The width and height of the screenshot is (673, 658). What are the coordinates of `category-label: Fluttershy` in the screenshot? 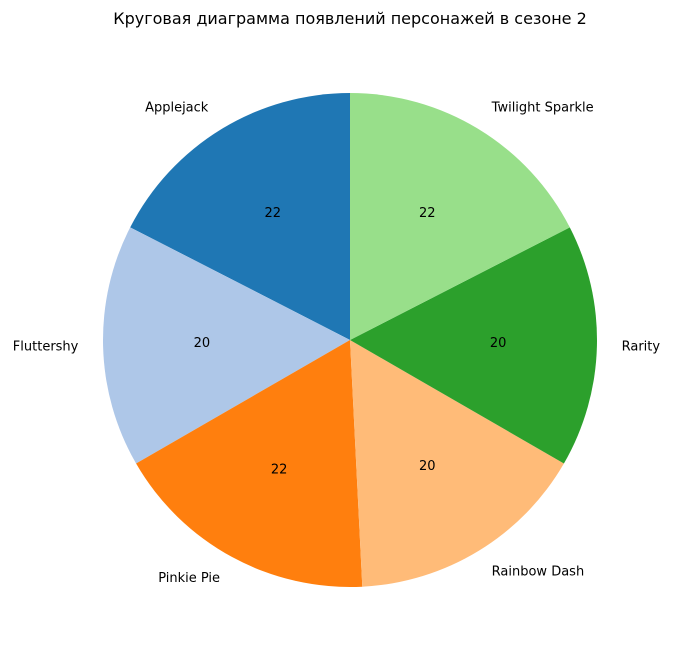 It's located at (46, 346).